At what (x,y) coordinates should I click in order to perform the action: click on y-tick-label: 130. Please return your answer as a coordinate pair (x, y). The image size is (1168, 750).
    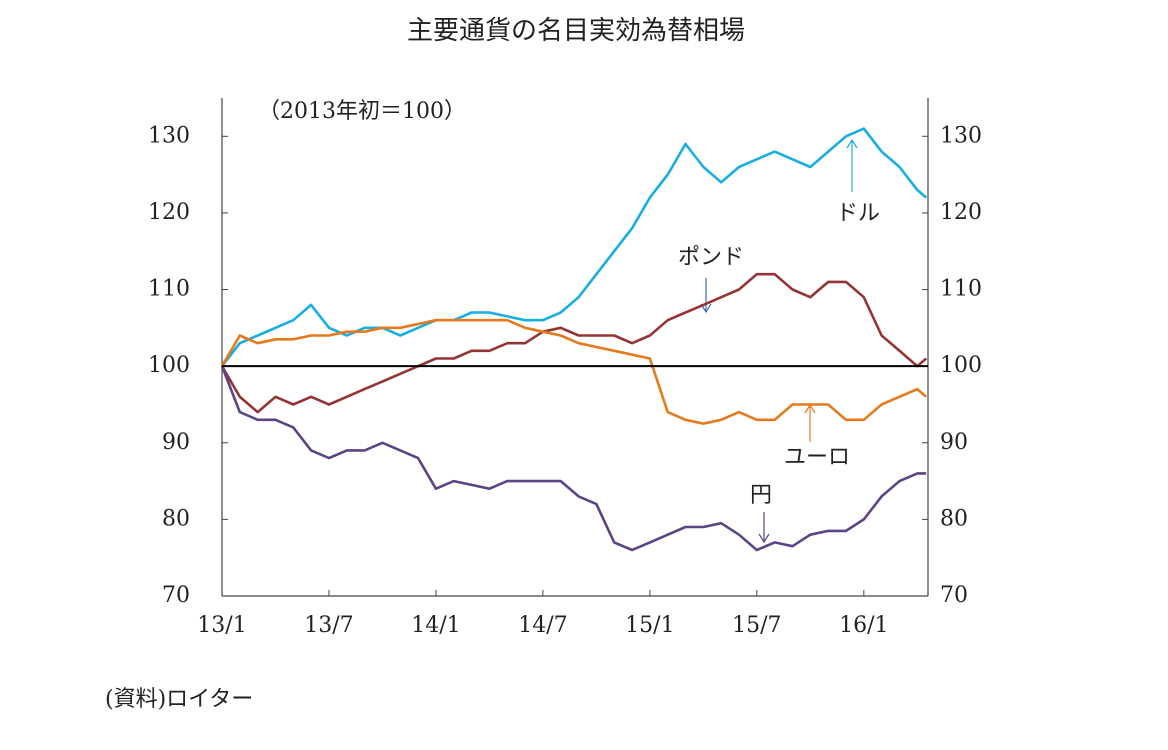
    Looking at the image, I should click on (169, 135).